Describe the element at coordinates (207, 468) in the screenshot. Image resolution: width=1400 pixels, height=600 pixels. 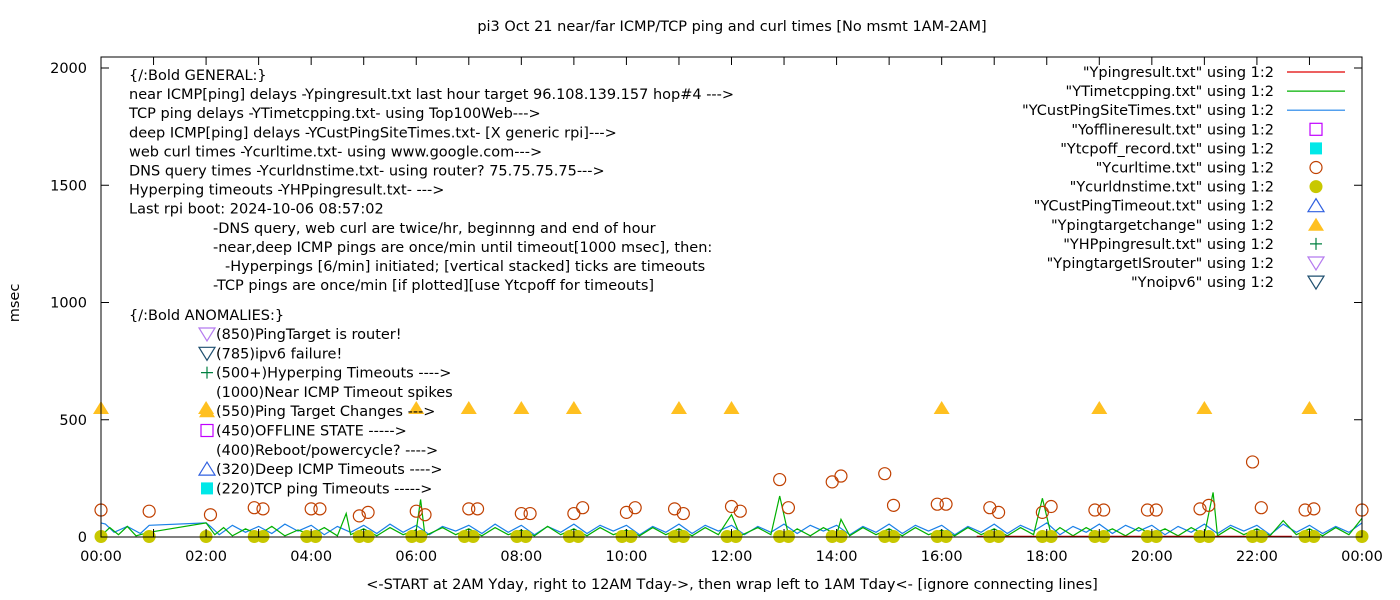
I see `anomaly-triangle-up-open-icon` at that location.